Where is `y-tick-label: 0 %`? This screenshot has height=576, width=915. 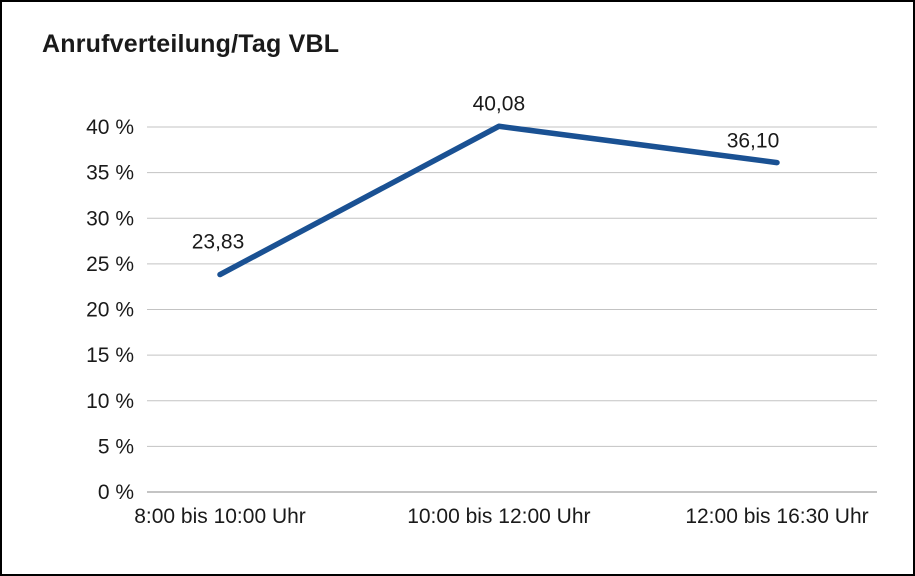
y-tick-label: 0 % is located at coordinates (116, 492).